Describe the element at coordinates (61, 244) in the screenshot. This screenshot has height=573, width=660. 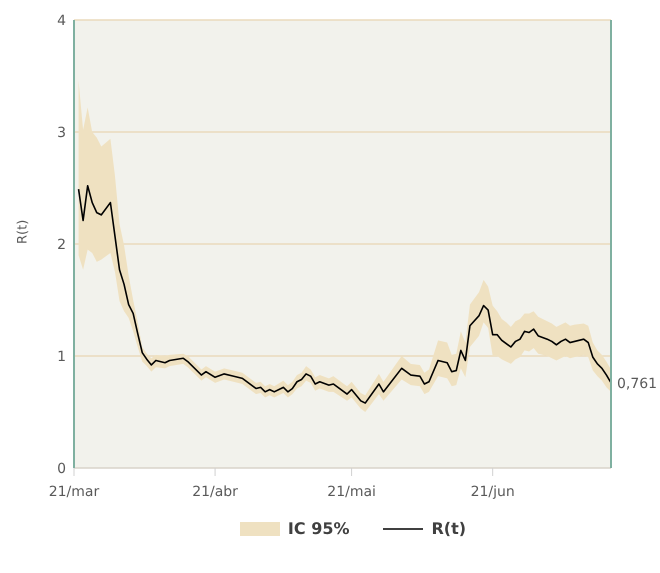
I see `y-tick-label: 2` at that location.